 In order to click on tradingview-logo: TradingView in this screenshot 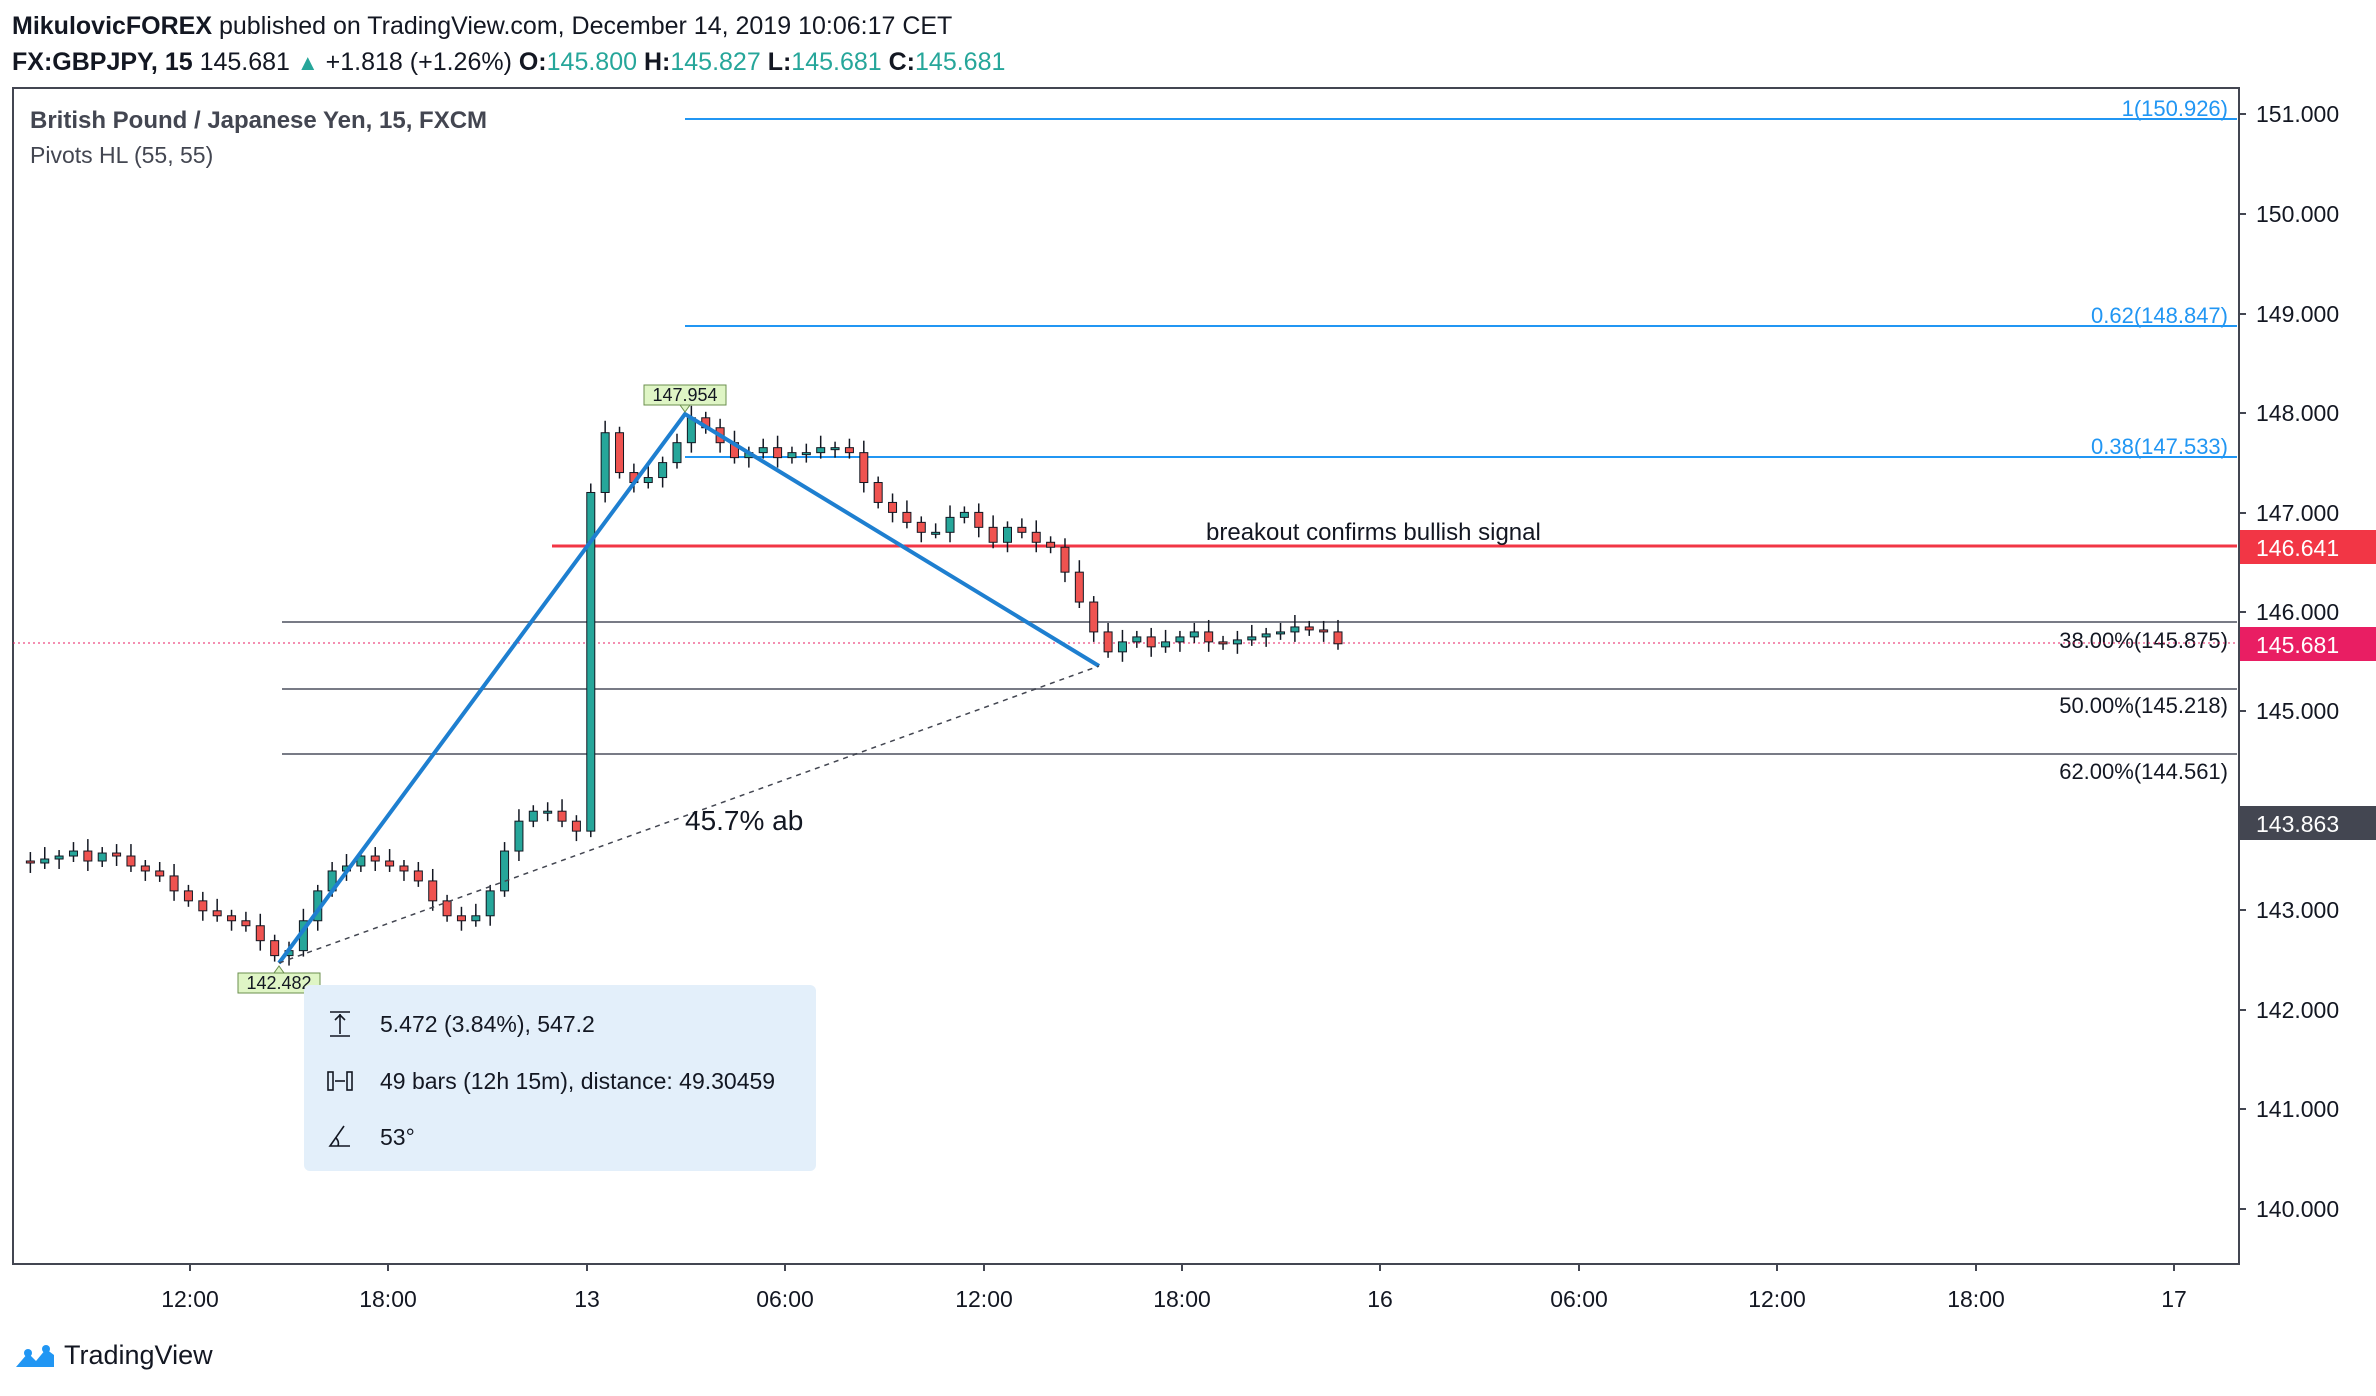, I will do `click(112, 1355)`.